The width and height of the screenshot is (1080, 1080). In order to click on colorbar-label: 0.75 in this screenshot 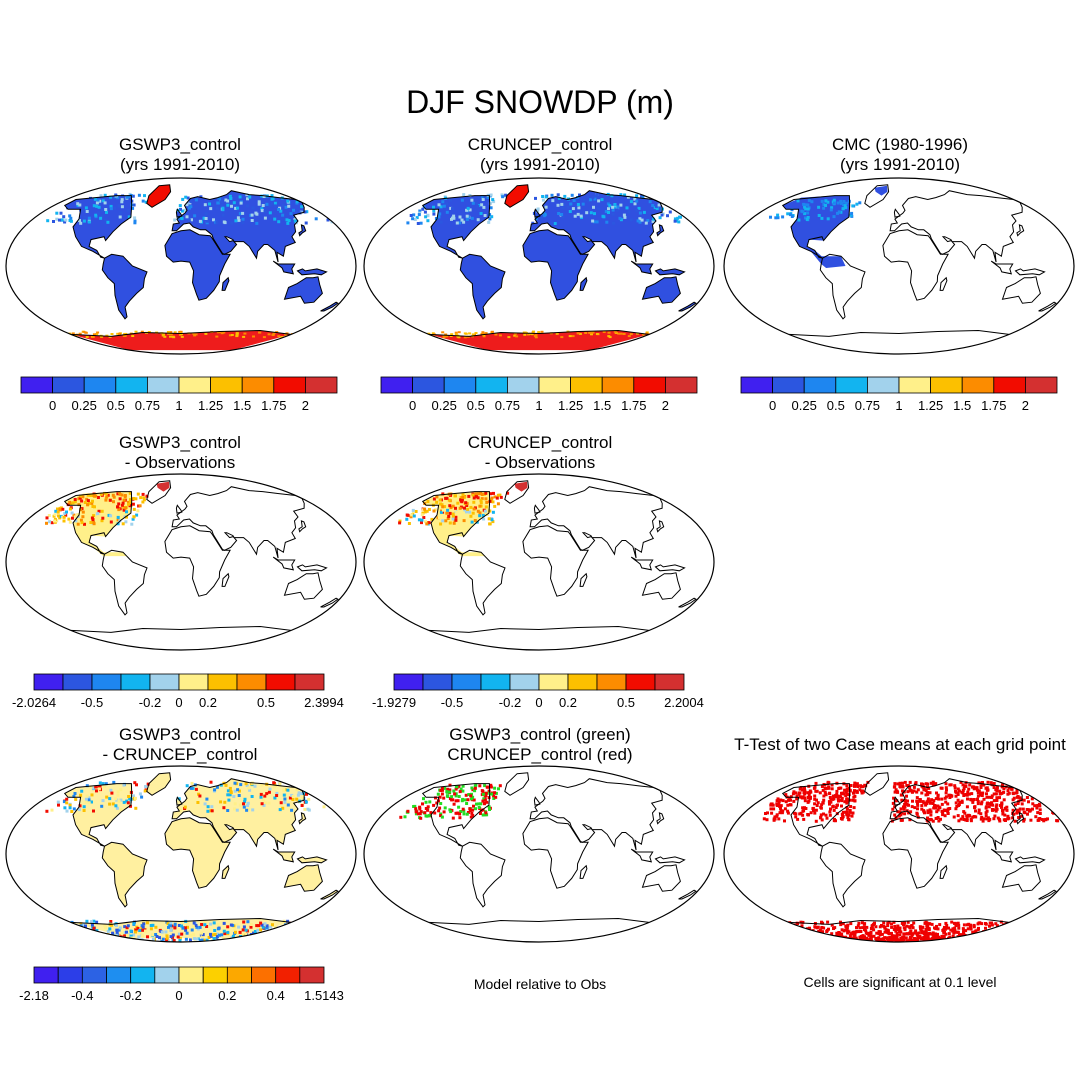, I will do `click(867, 405)`.